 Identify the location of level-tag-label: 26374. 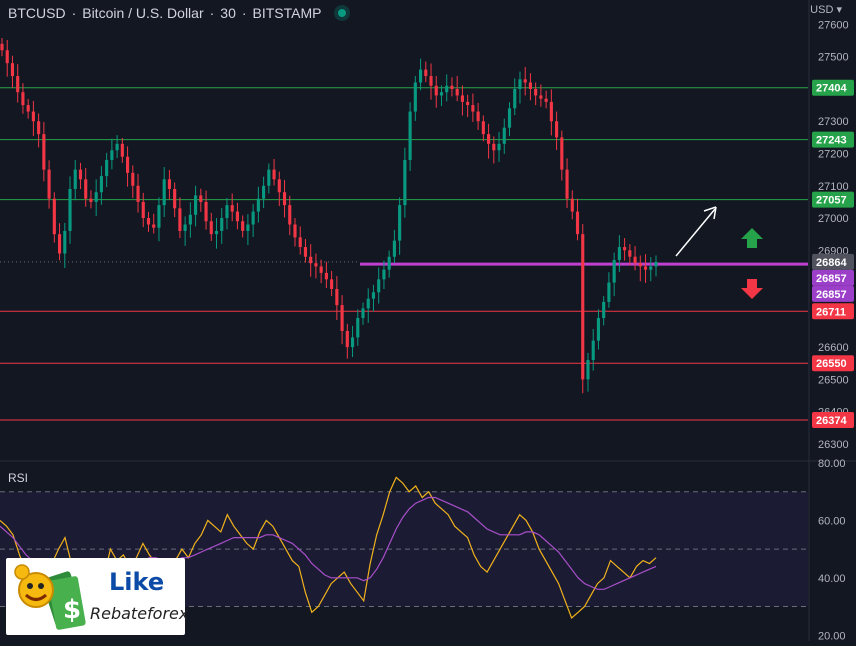
(831, 421).